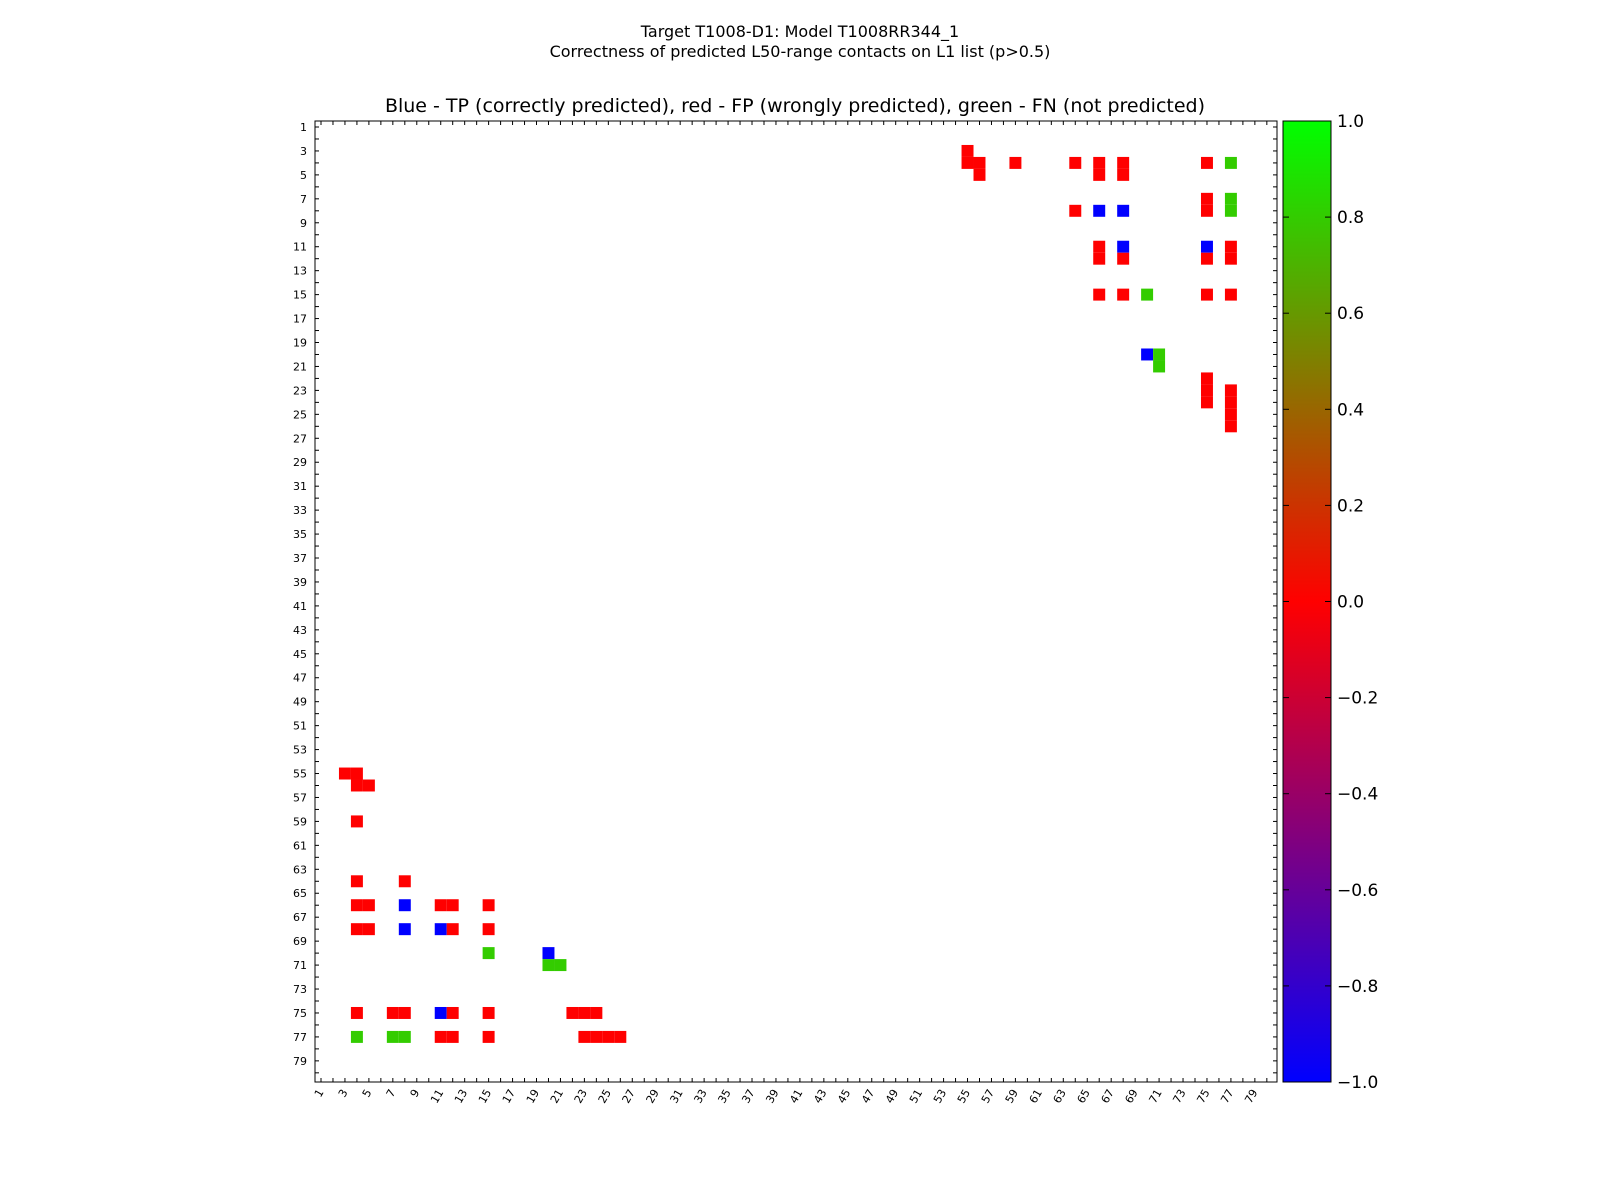 The image size is (1600, 1200). I want to click on y-tick-label: 71, so click(300, 965).